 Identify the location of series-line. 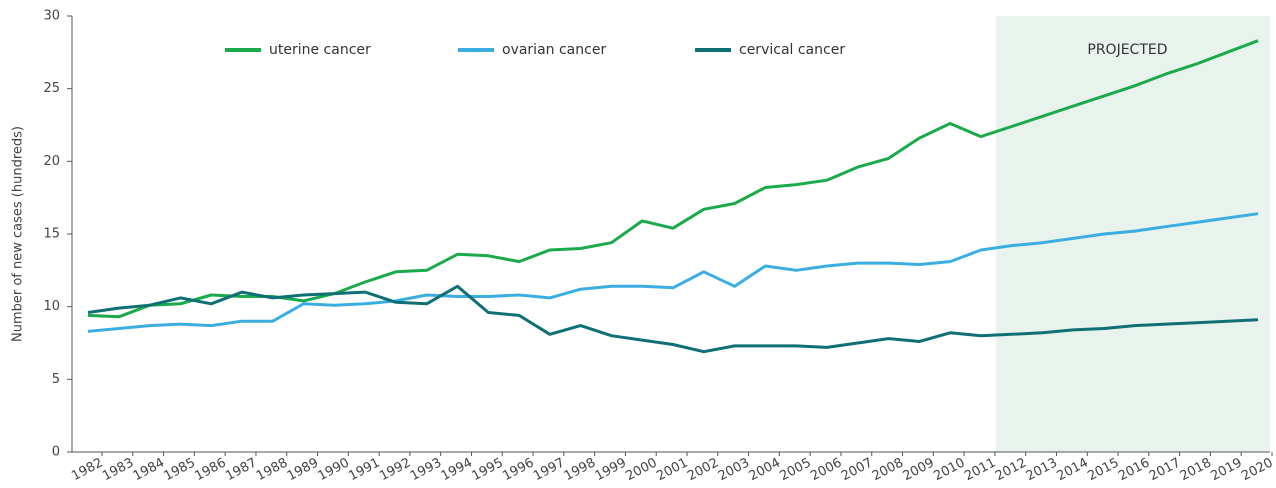
(673, 319).